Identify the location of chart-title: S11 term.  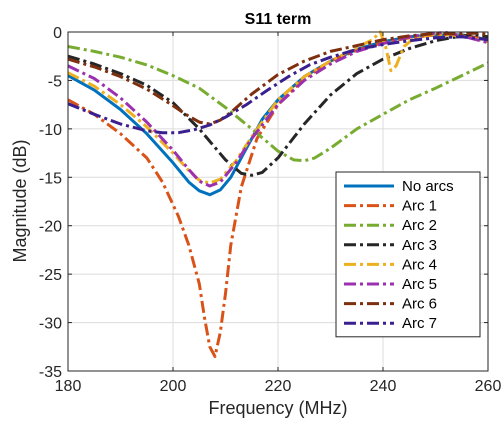
(278, 19).